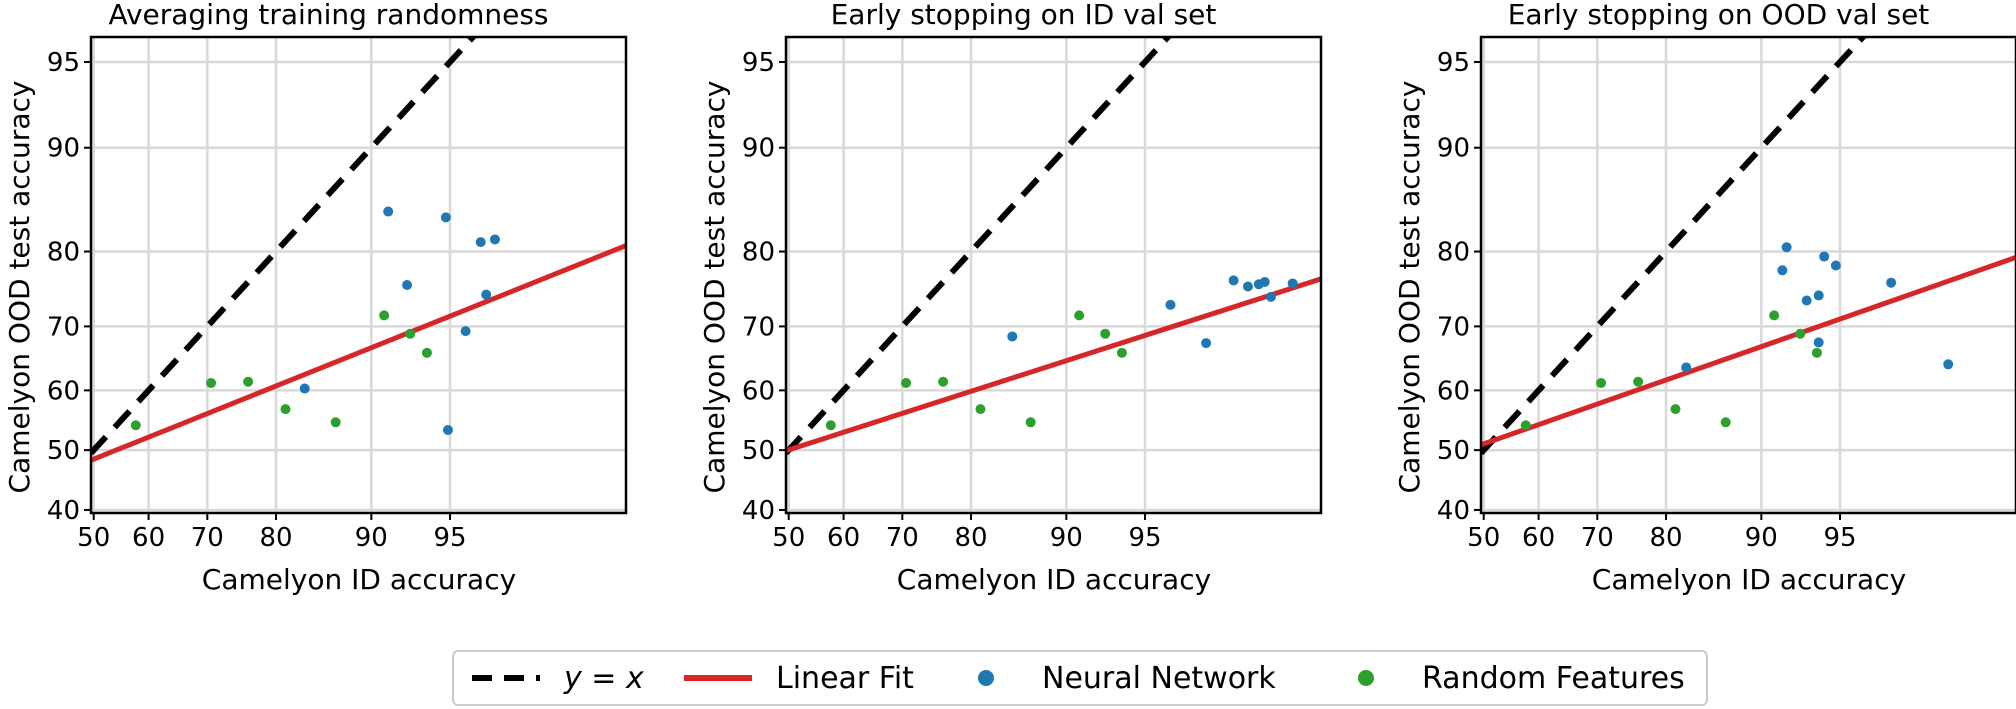 This screenshot has height=709, width=2016. I want to click on x-tick-label: 90, so click(371, 538).